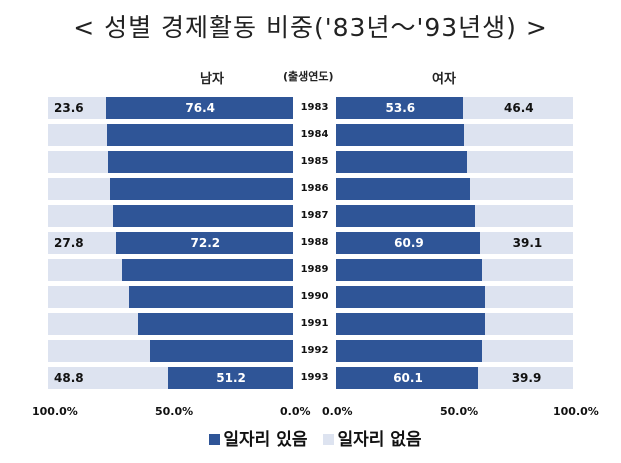 The height and width of the screenshot is (463, 621). I want to click on male-employed-label: 72.2, so click(205, 243).